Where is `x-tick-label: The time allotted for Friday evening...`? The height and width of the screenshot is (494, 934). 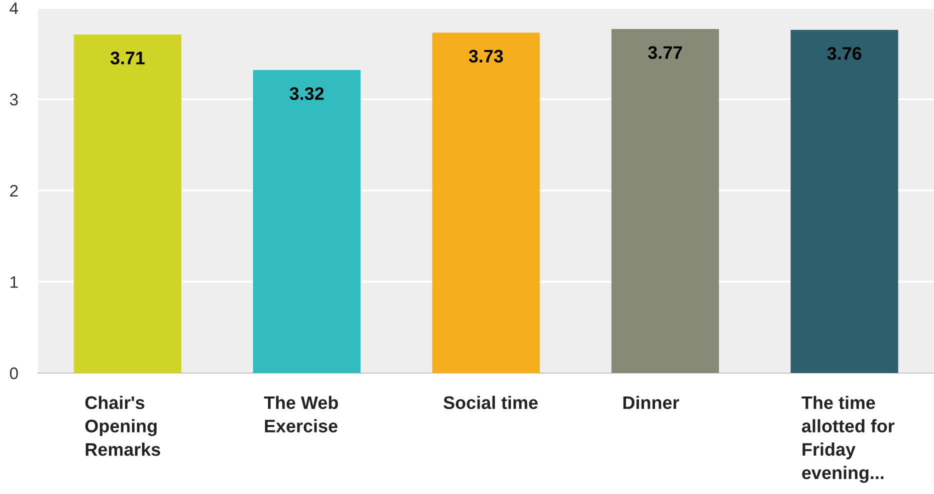
x-tick-label: The time allotted for Friday evening... is located at coordinates (848, 439).